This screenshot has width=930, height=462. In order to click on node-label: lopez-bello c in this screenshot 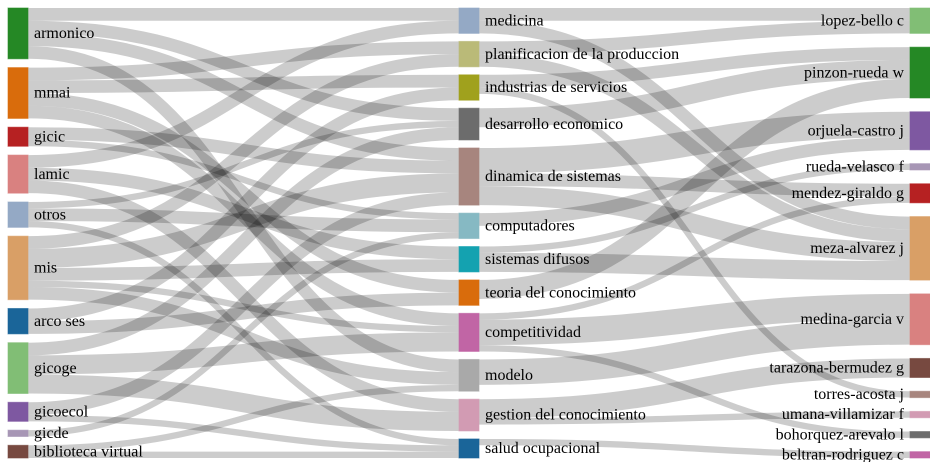, I will do `click(862, 20)`.